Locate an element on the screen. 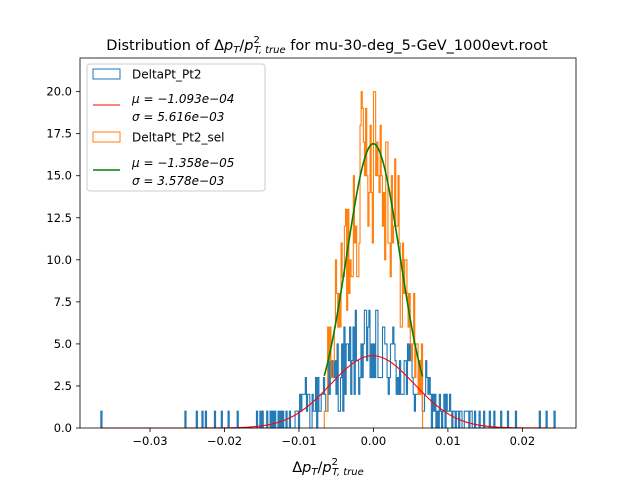 Image resolution: width=640 pixels, height=484 pixels. legend-swatch-deltapt-pt2 is located at coordinates (106, 74).